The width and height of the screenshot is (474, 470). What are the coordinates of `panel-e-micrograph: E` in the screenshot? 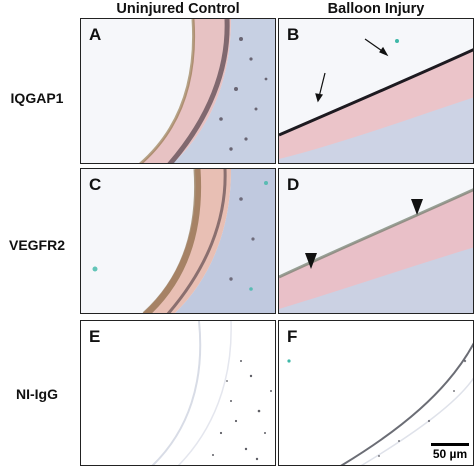 It's located at (178, 393).